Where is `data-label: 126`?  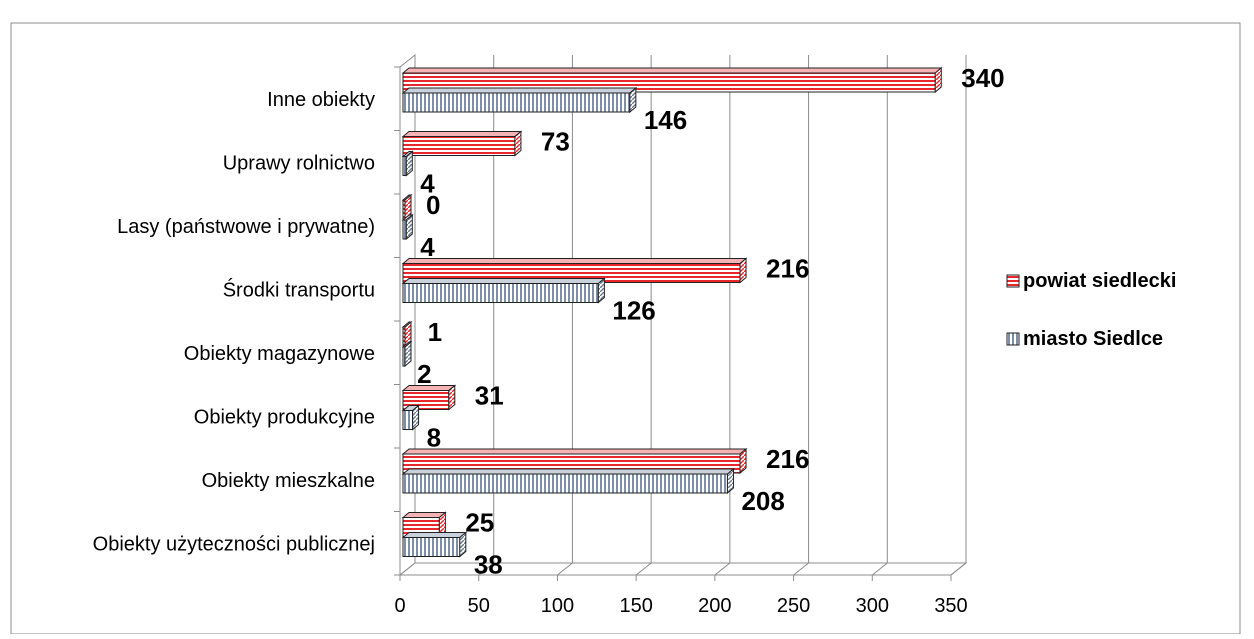 data-label: 126 is located at coordinates (633, 311).